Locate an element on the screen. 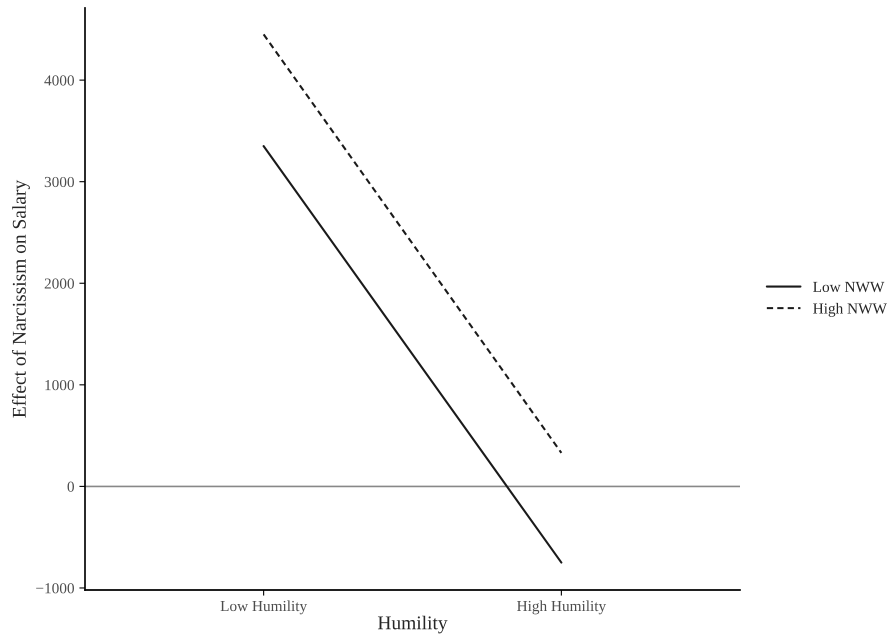 The height and width of the screenshot is (638, 890). legend-label: High NWW is located at coordinates (850, 309).